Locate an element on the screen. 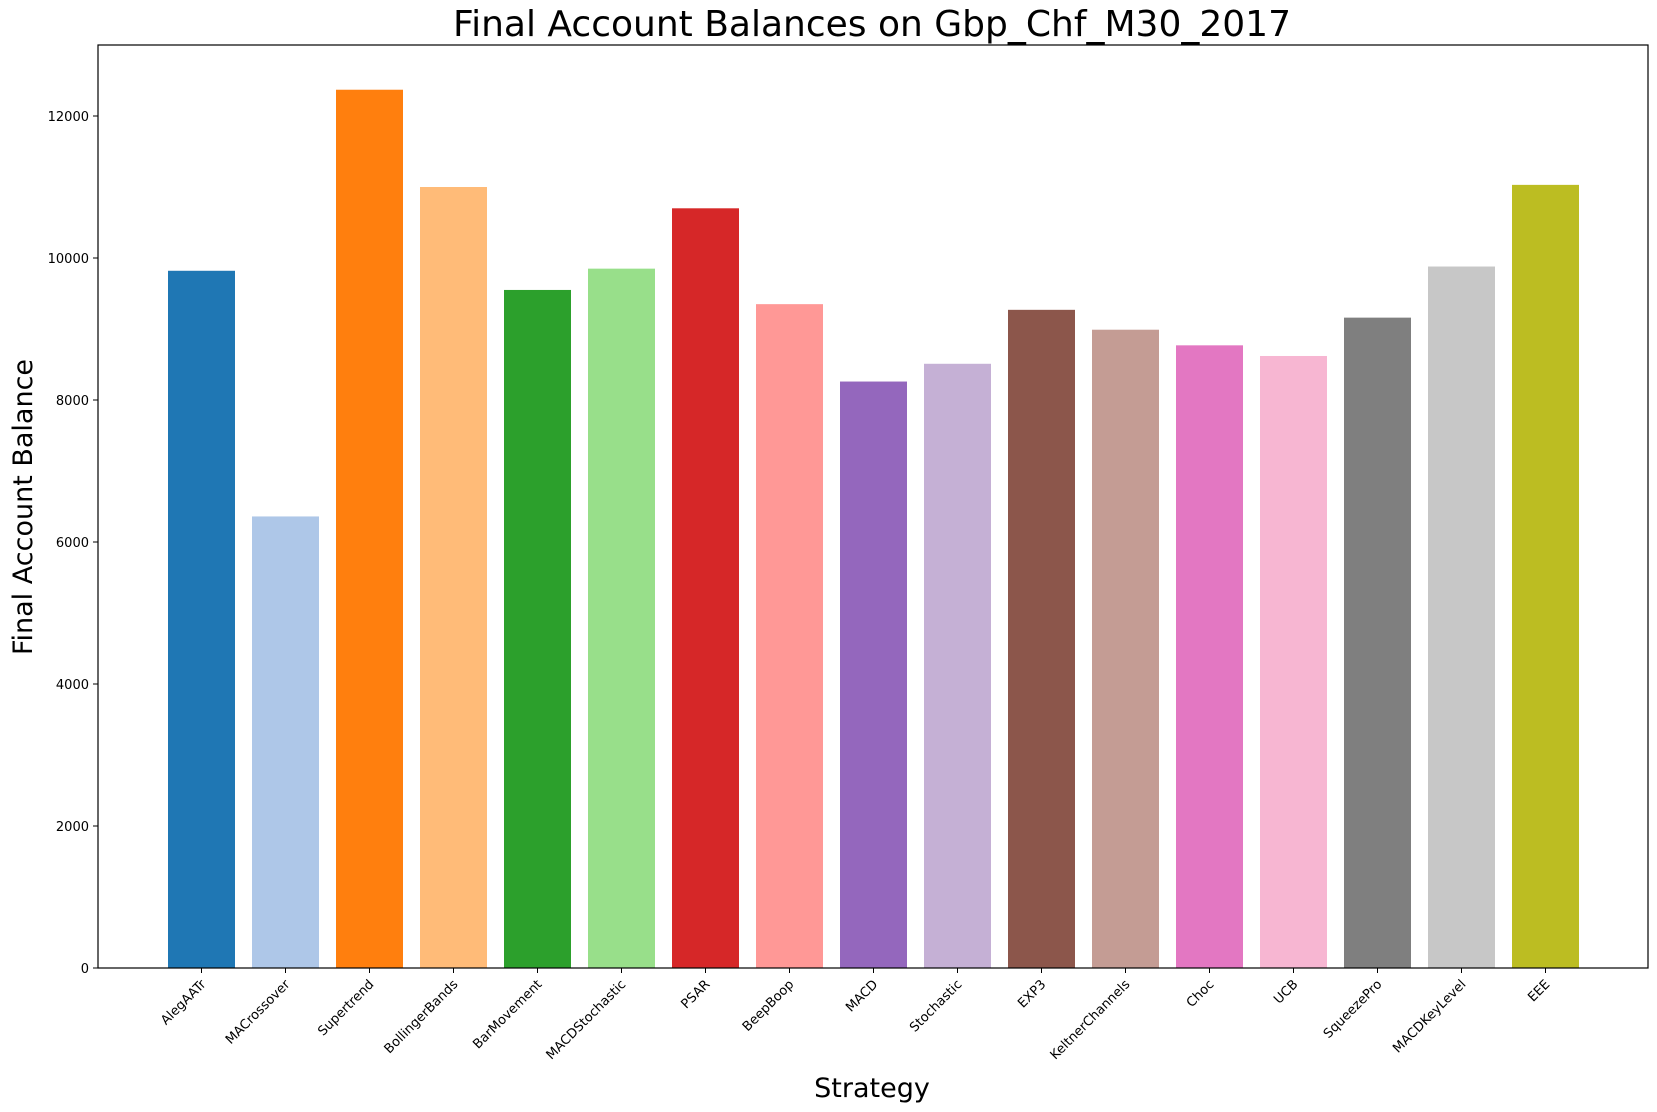 This screenshot has width=1657, height=1112. x-axis-label: Strategy is located at coordinates (872, 1088).